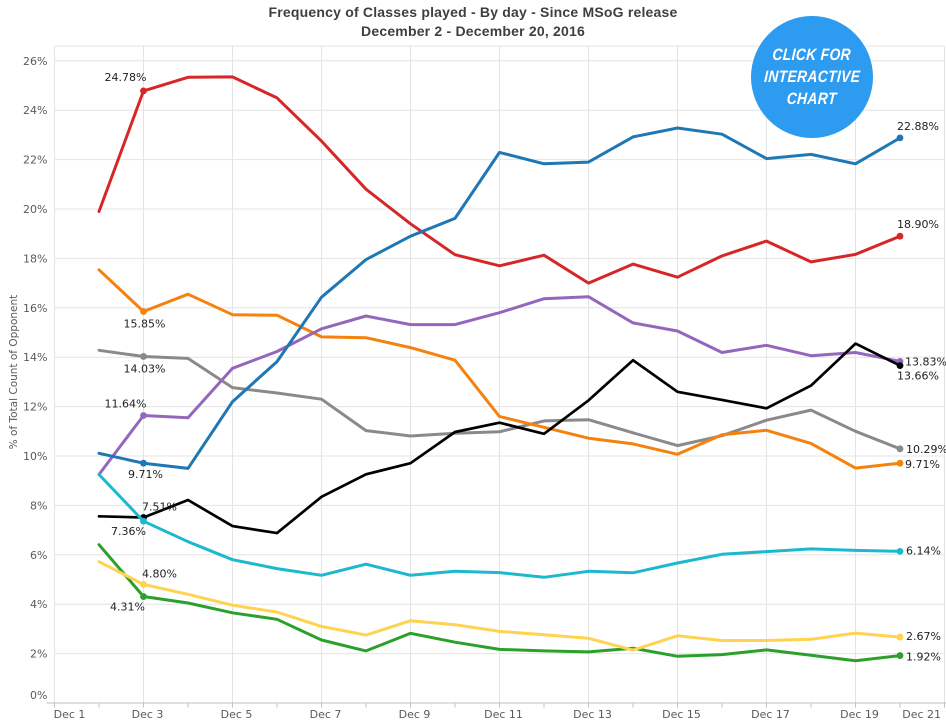  What do you see at coordinates (926, 449) in the screenshot?
I see `end-label-gray: 10.29%` at bounding box center [926, 449].